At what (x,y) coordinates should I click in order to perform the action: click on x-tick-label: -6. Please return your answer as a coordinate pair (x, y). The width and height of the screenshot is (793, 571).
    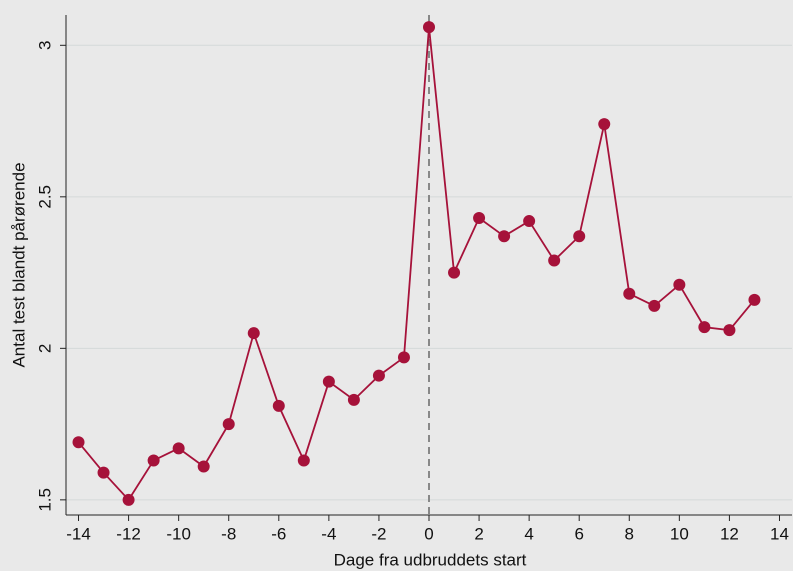
    Looking at the image, I should click on (278, 533).